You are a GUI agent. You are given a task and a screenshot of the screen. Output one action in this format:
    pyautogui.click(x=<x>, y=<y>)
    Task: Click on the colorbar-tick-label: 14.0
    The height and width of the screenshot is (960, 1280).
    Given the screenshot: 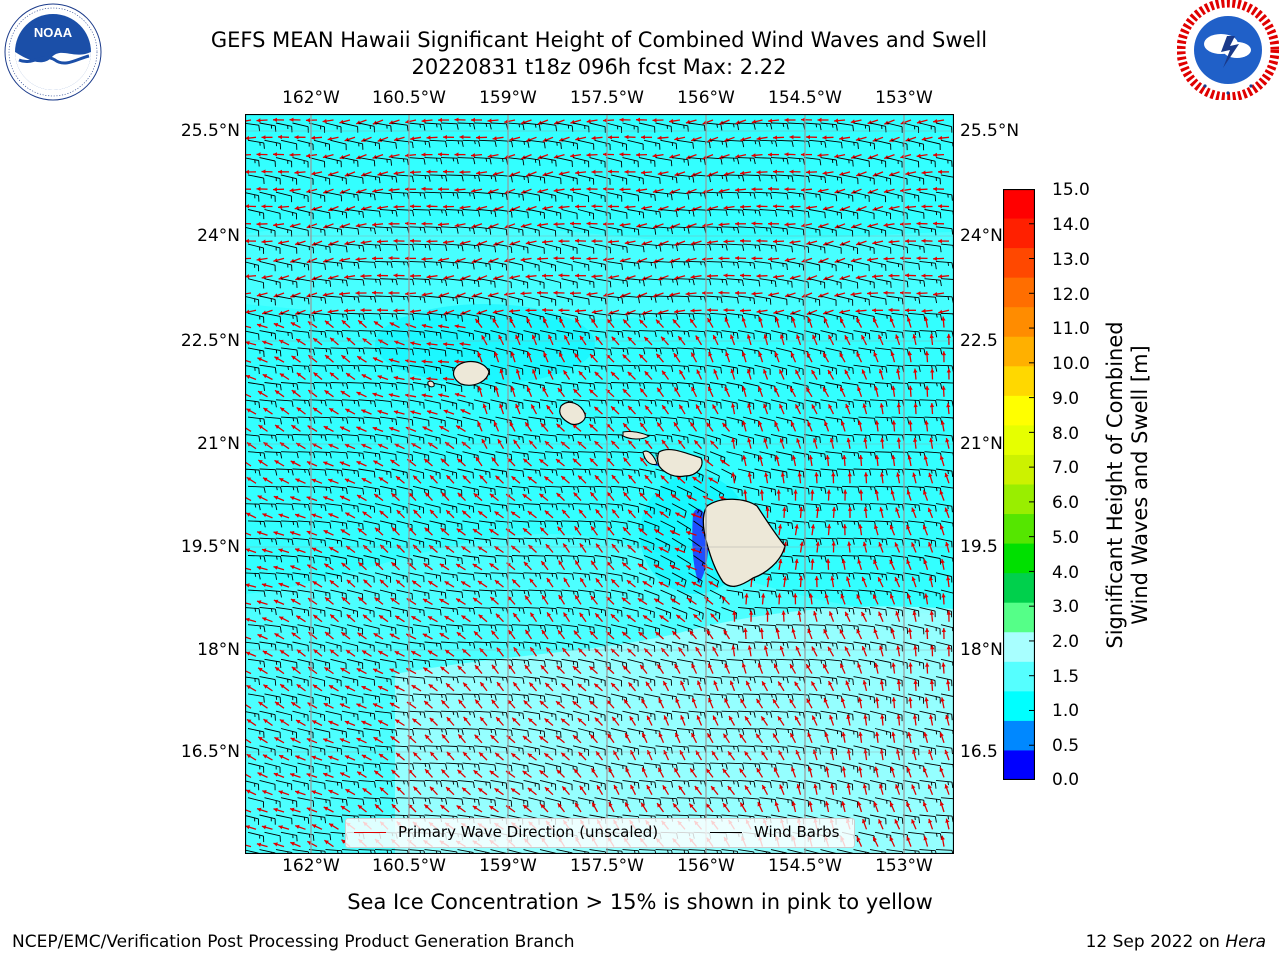 What is the action you would take?
    pyautogui.click(x=1071, y=225)
    